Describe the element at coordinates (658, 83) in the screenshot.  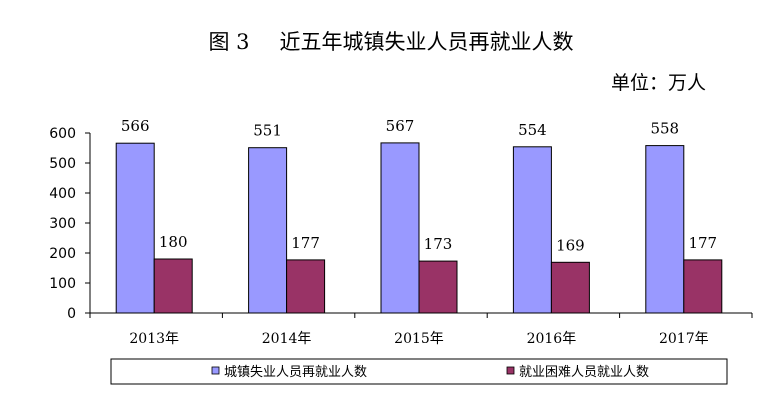
I see `unit-label: 单位：万人` at that location.